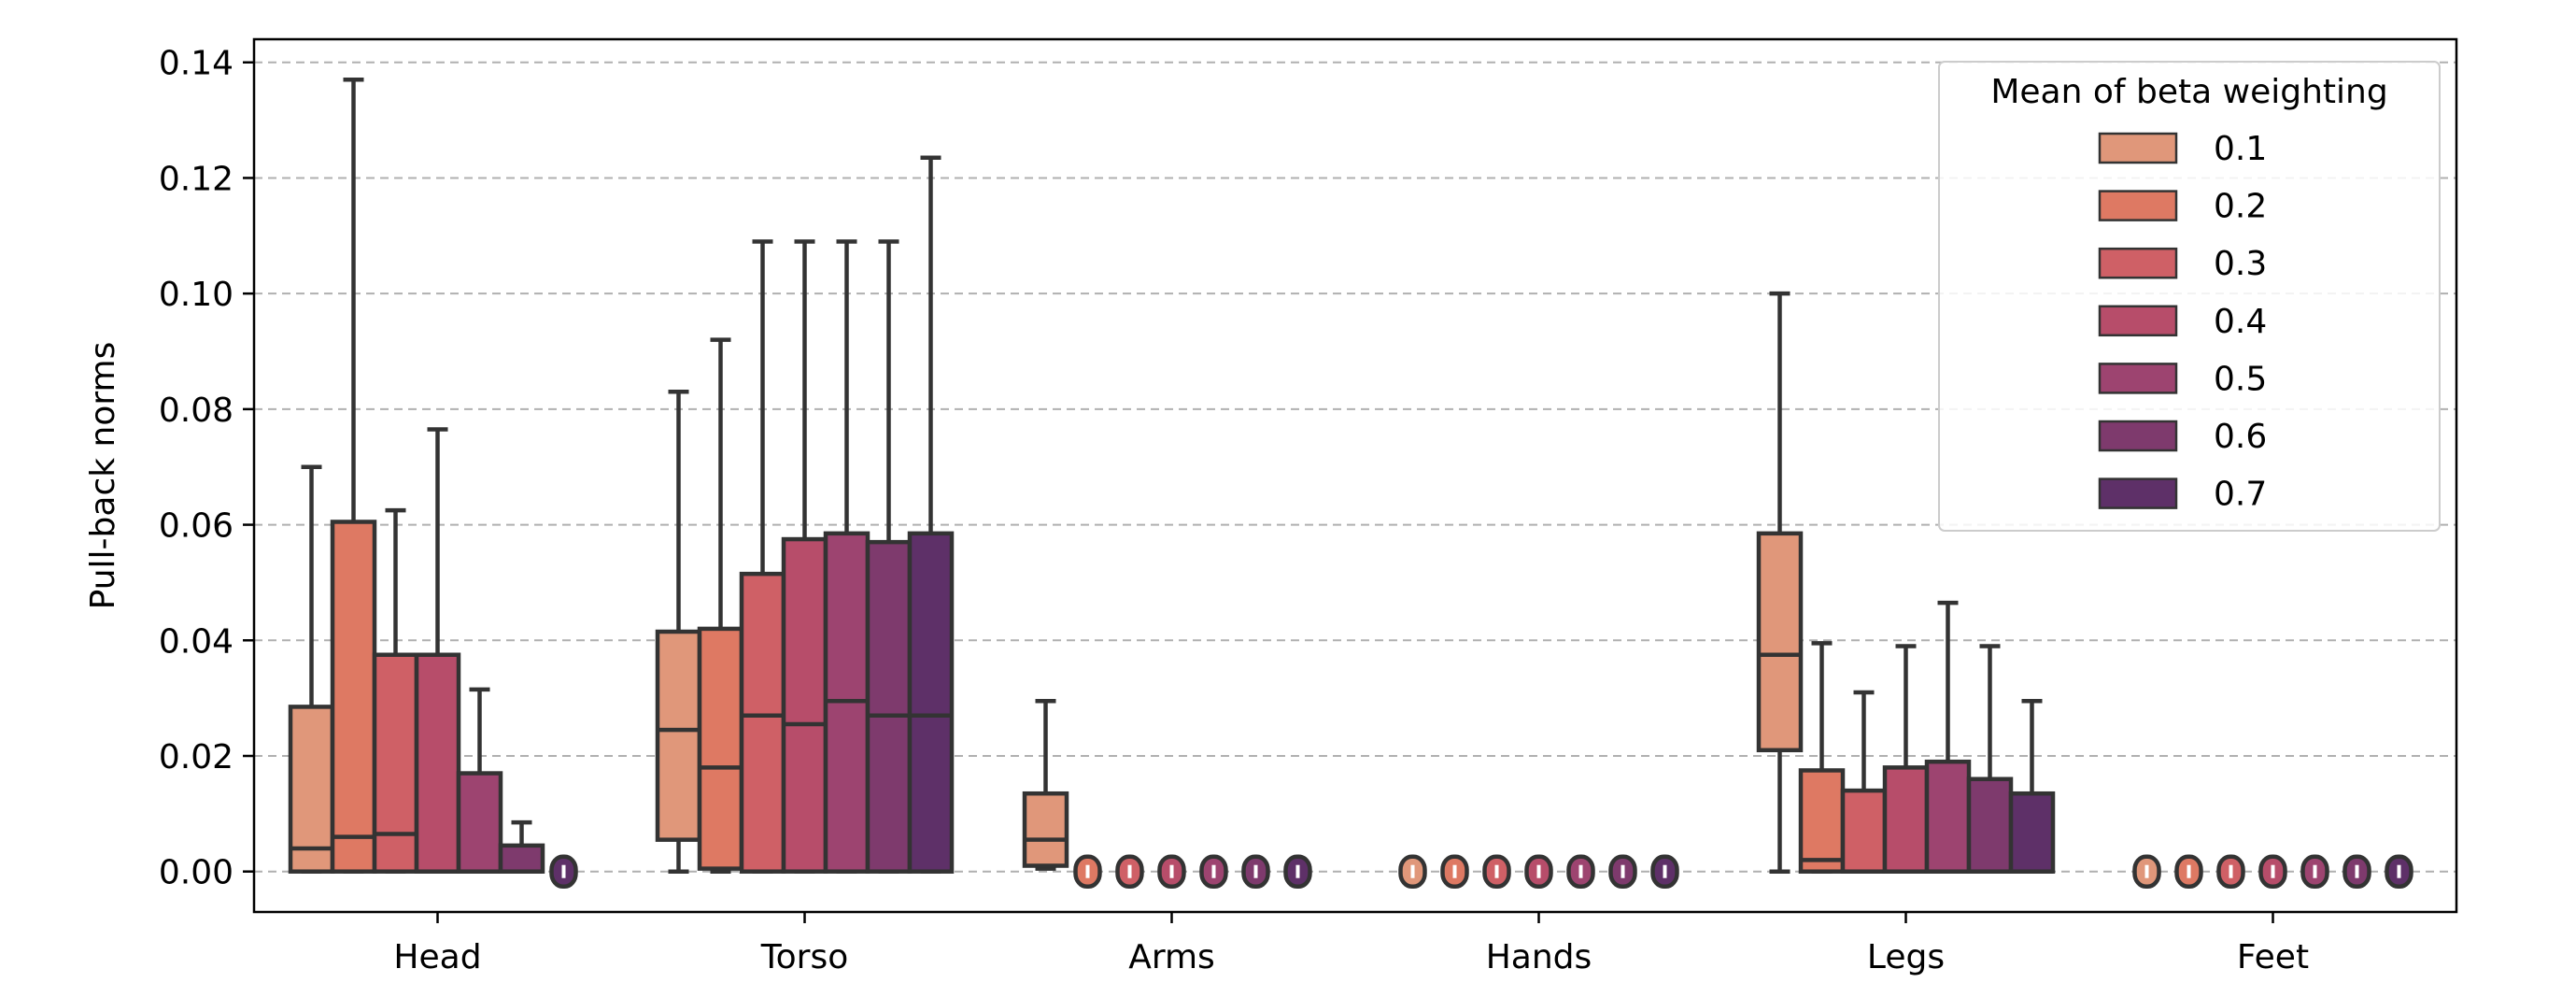  Describe the element at coordinates (196, 411) in the screenshot. I see `y-tick-label: 0.08` at that location.